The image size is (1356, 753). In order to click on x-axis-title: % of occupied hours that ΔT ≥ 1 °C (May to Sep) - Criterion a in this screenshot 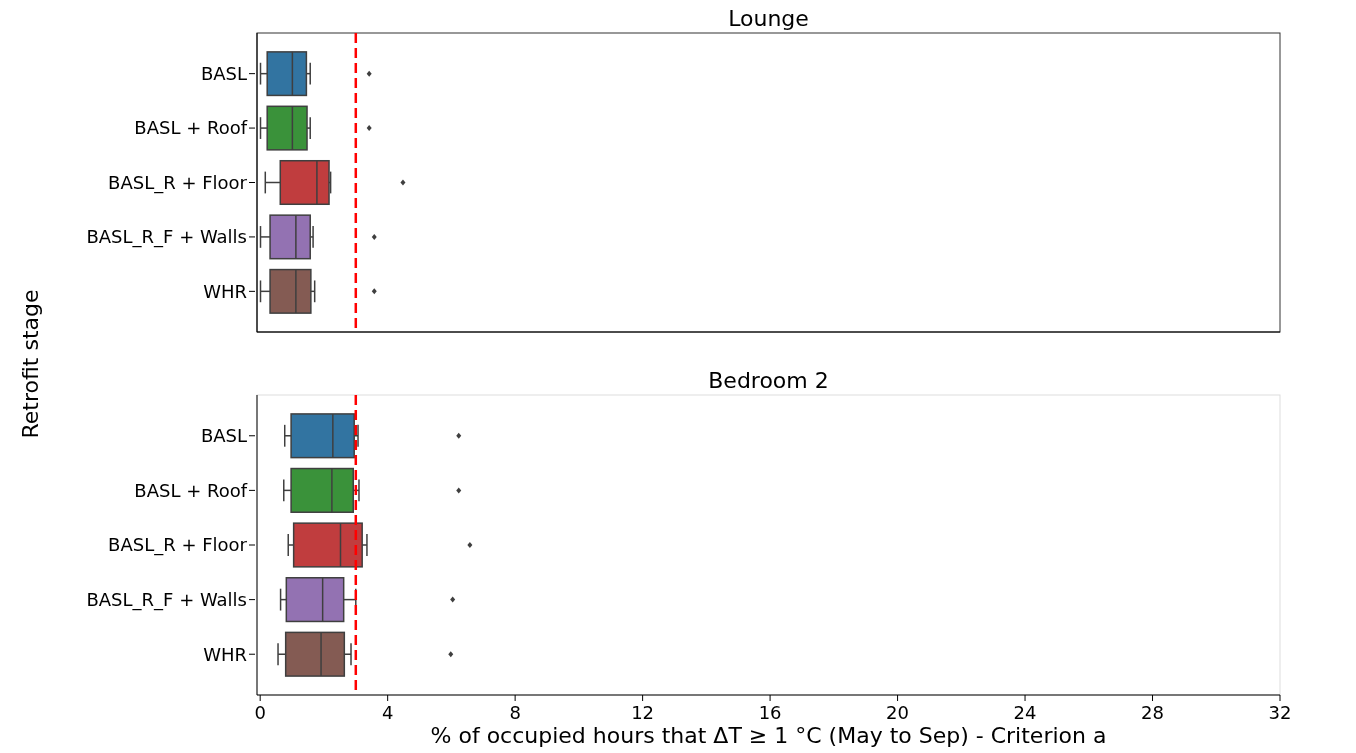, I will do `click(768, 735)`.